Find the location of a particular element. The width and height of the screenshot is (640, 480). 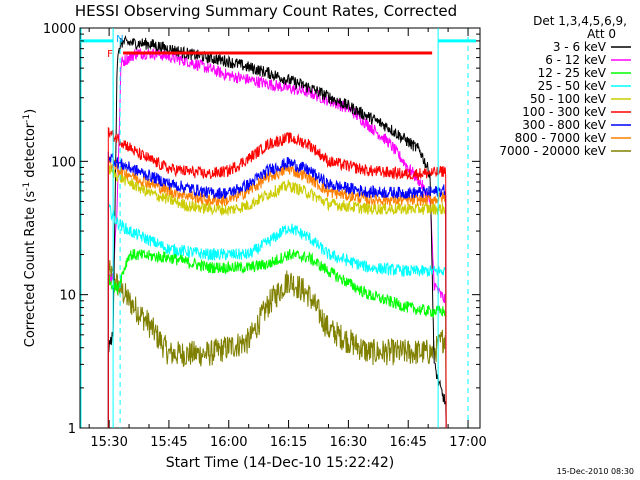

y-axis-label-mid: detector is located at coordinates (30, 152).